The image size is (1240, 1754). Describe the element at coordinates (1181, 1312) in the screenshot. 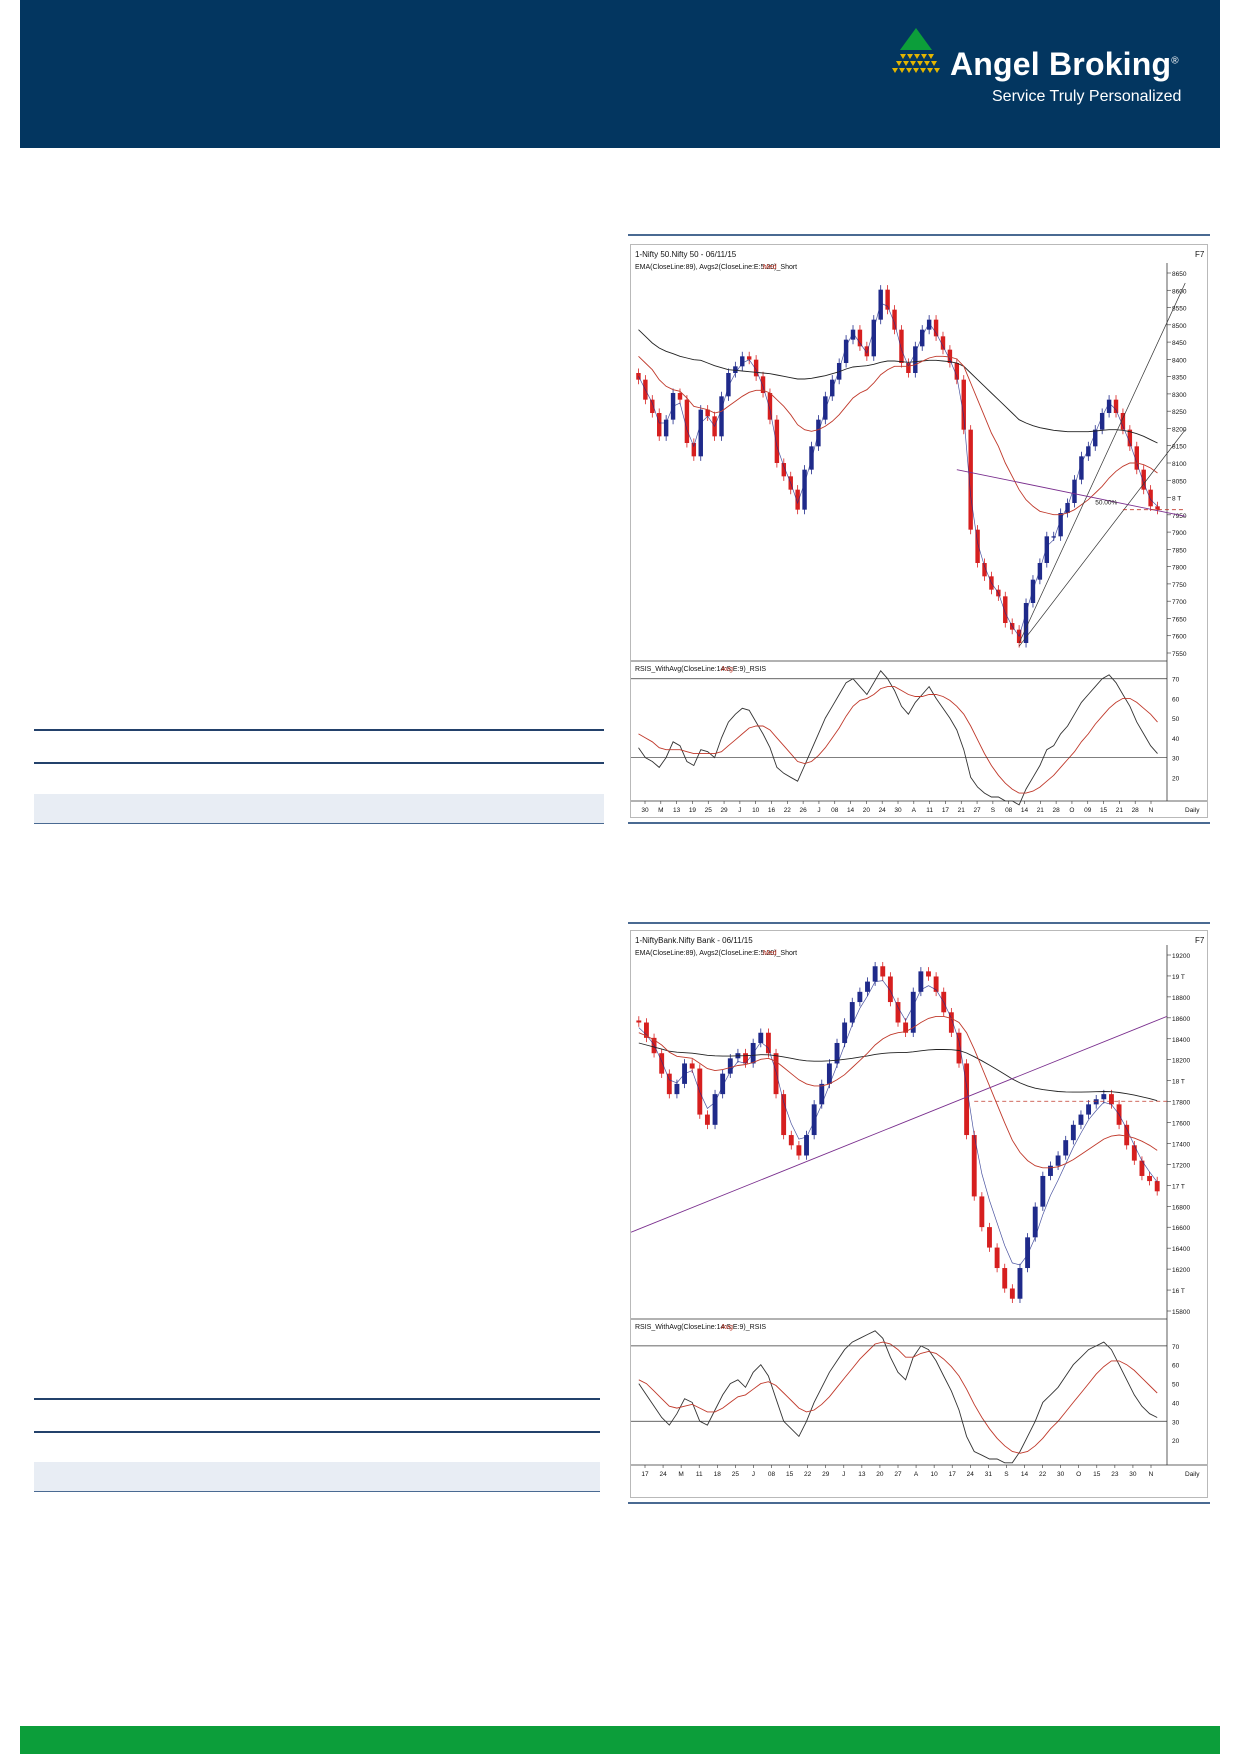

I see `y-tick-label: 15800` at that location.